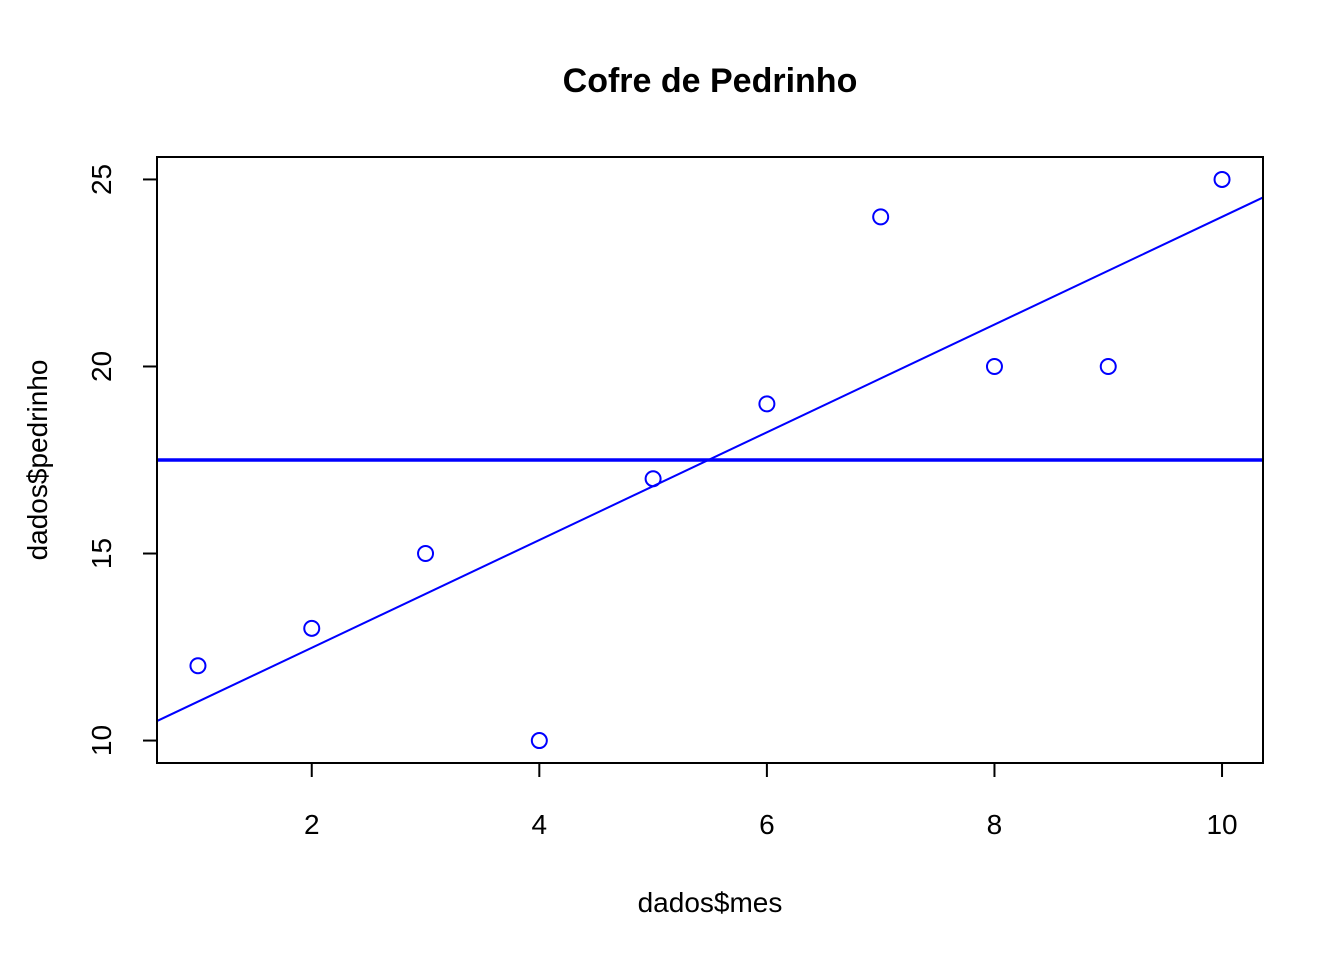  I want to click on x-axis-label: dados$mes, so click(710, 902).